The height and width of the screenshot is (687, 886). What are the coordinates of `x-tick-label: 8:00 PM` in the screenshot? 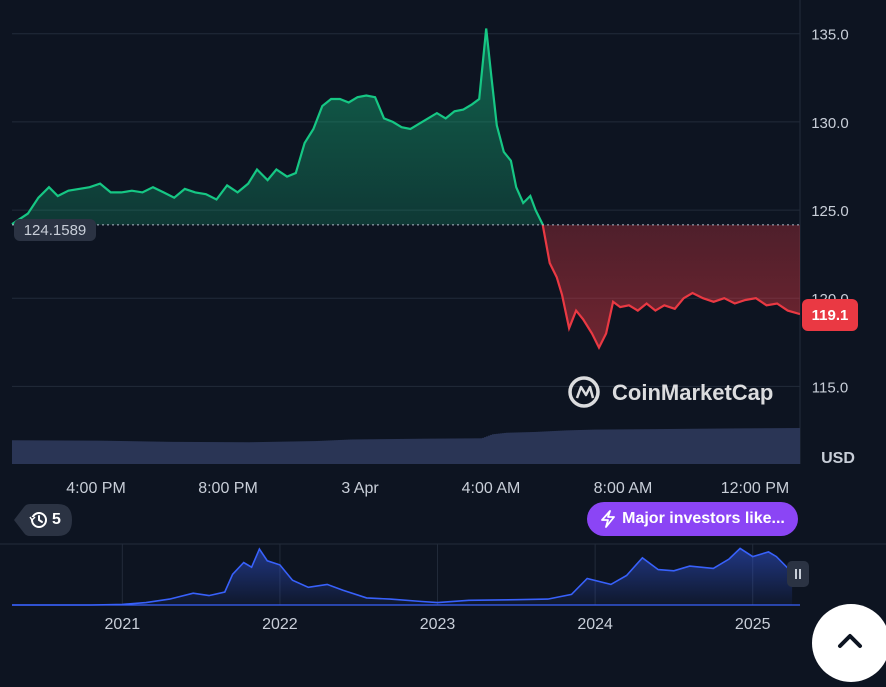 It's located at (228, 488).